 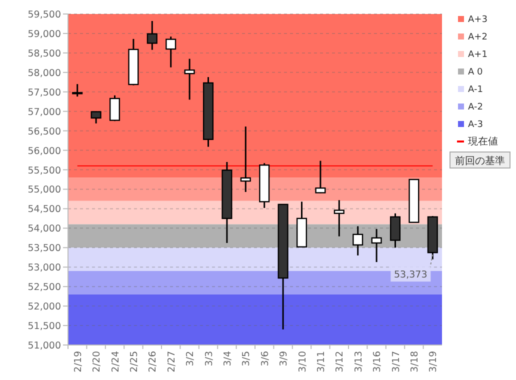 I want to click on x-tick-label: 2/25, so click(x=134, y=361).